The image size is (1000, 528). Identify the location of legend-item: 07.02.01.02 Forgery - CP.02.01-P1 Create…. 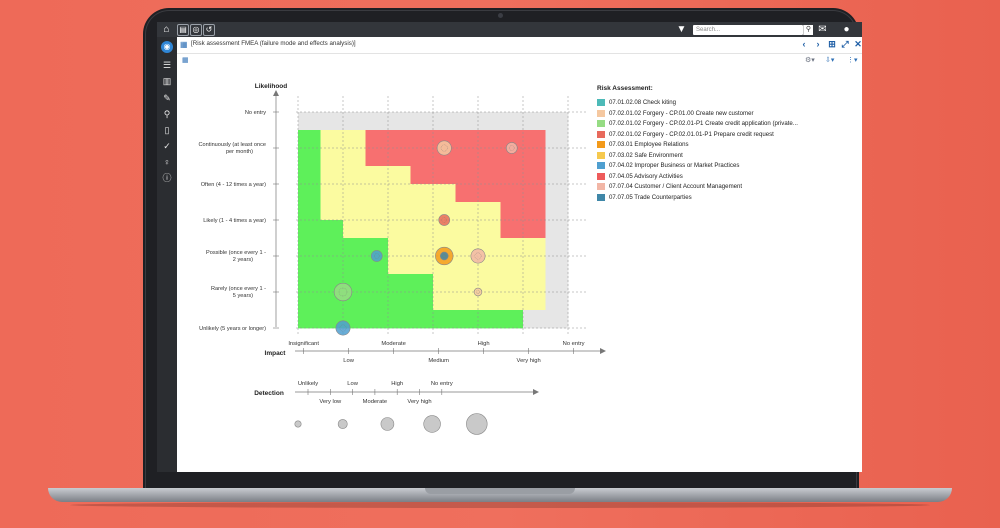
(697, 124).